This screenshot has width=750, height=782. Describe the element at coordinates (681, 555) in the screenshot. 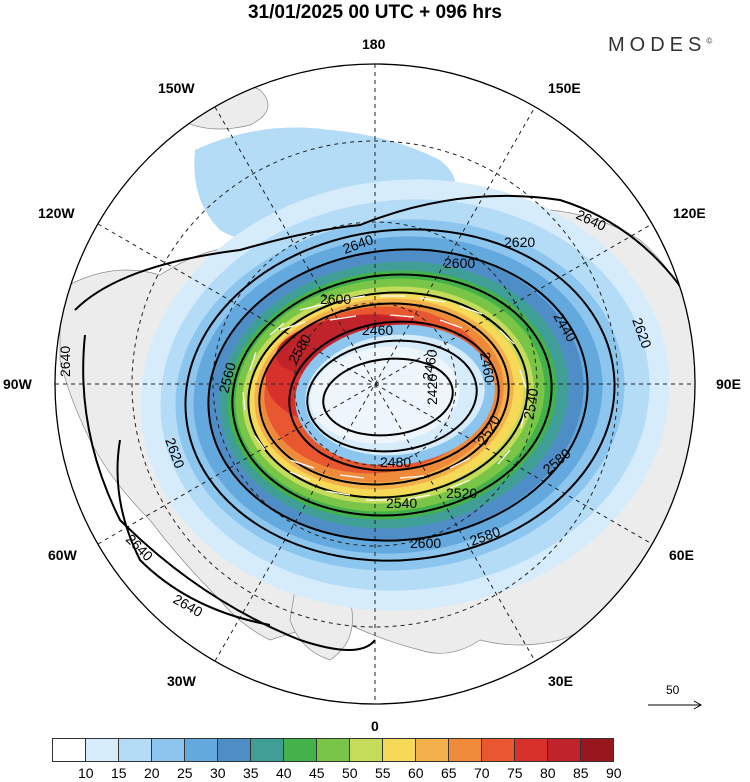

I see `lon-label-60e: 60E` at that location.